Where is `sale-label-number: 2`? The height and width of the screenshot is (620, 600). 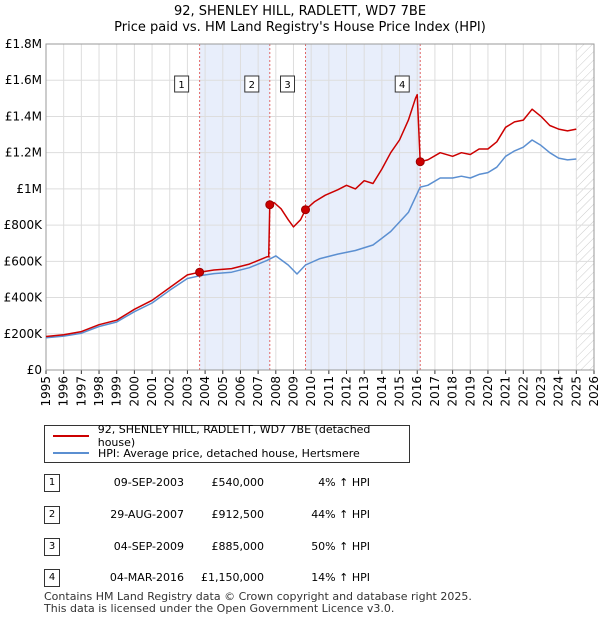 sale-label-number: 2 is located at coordinates (252, 85).